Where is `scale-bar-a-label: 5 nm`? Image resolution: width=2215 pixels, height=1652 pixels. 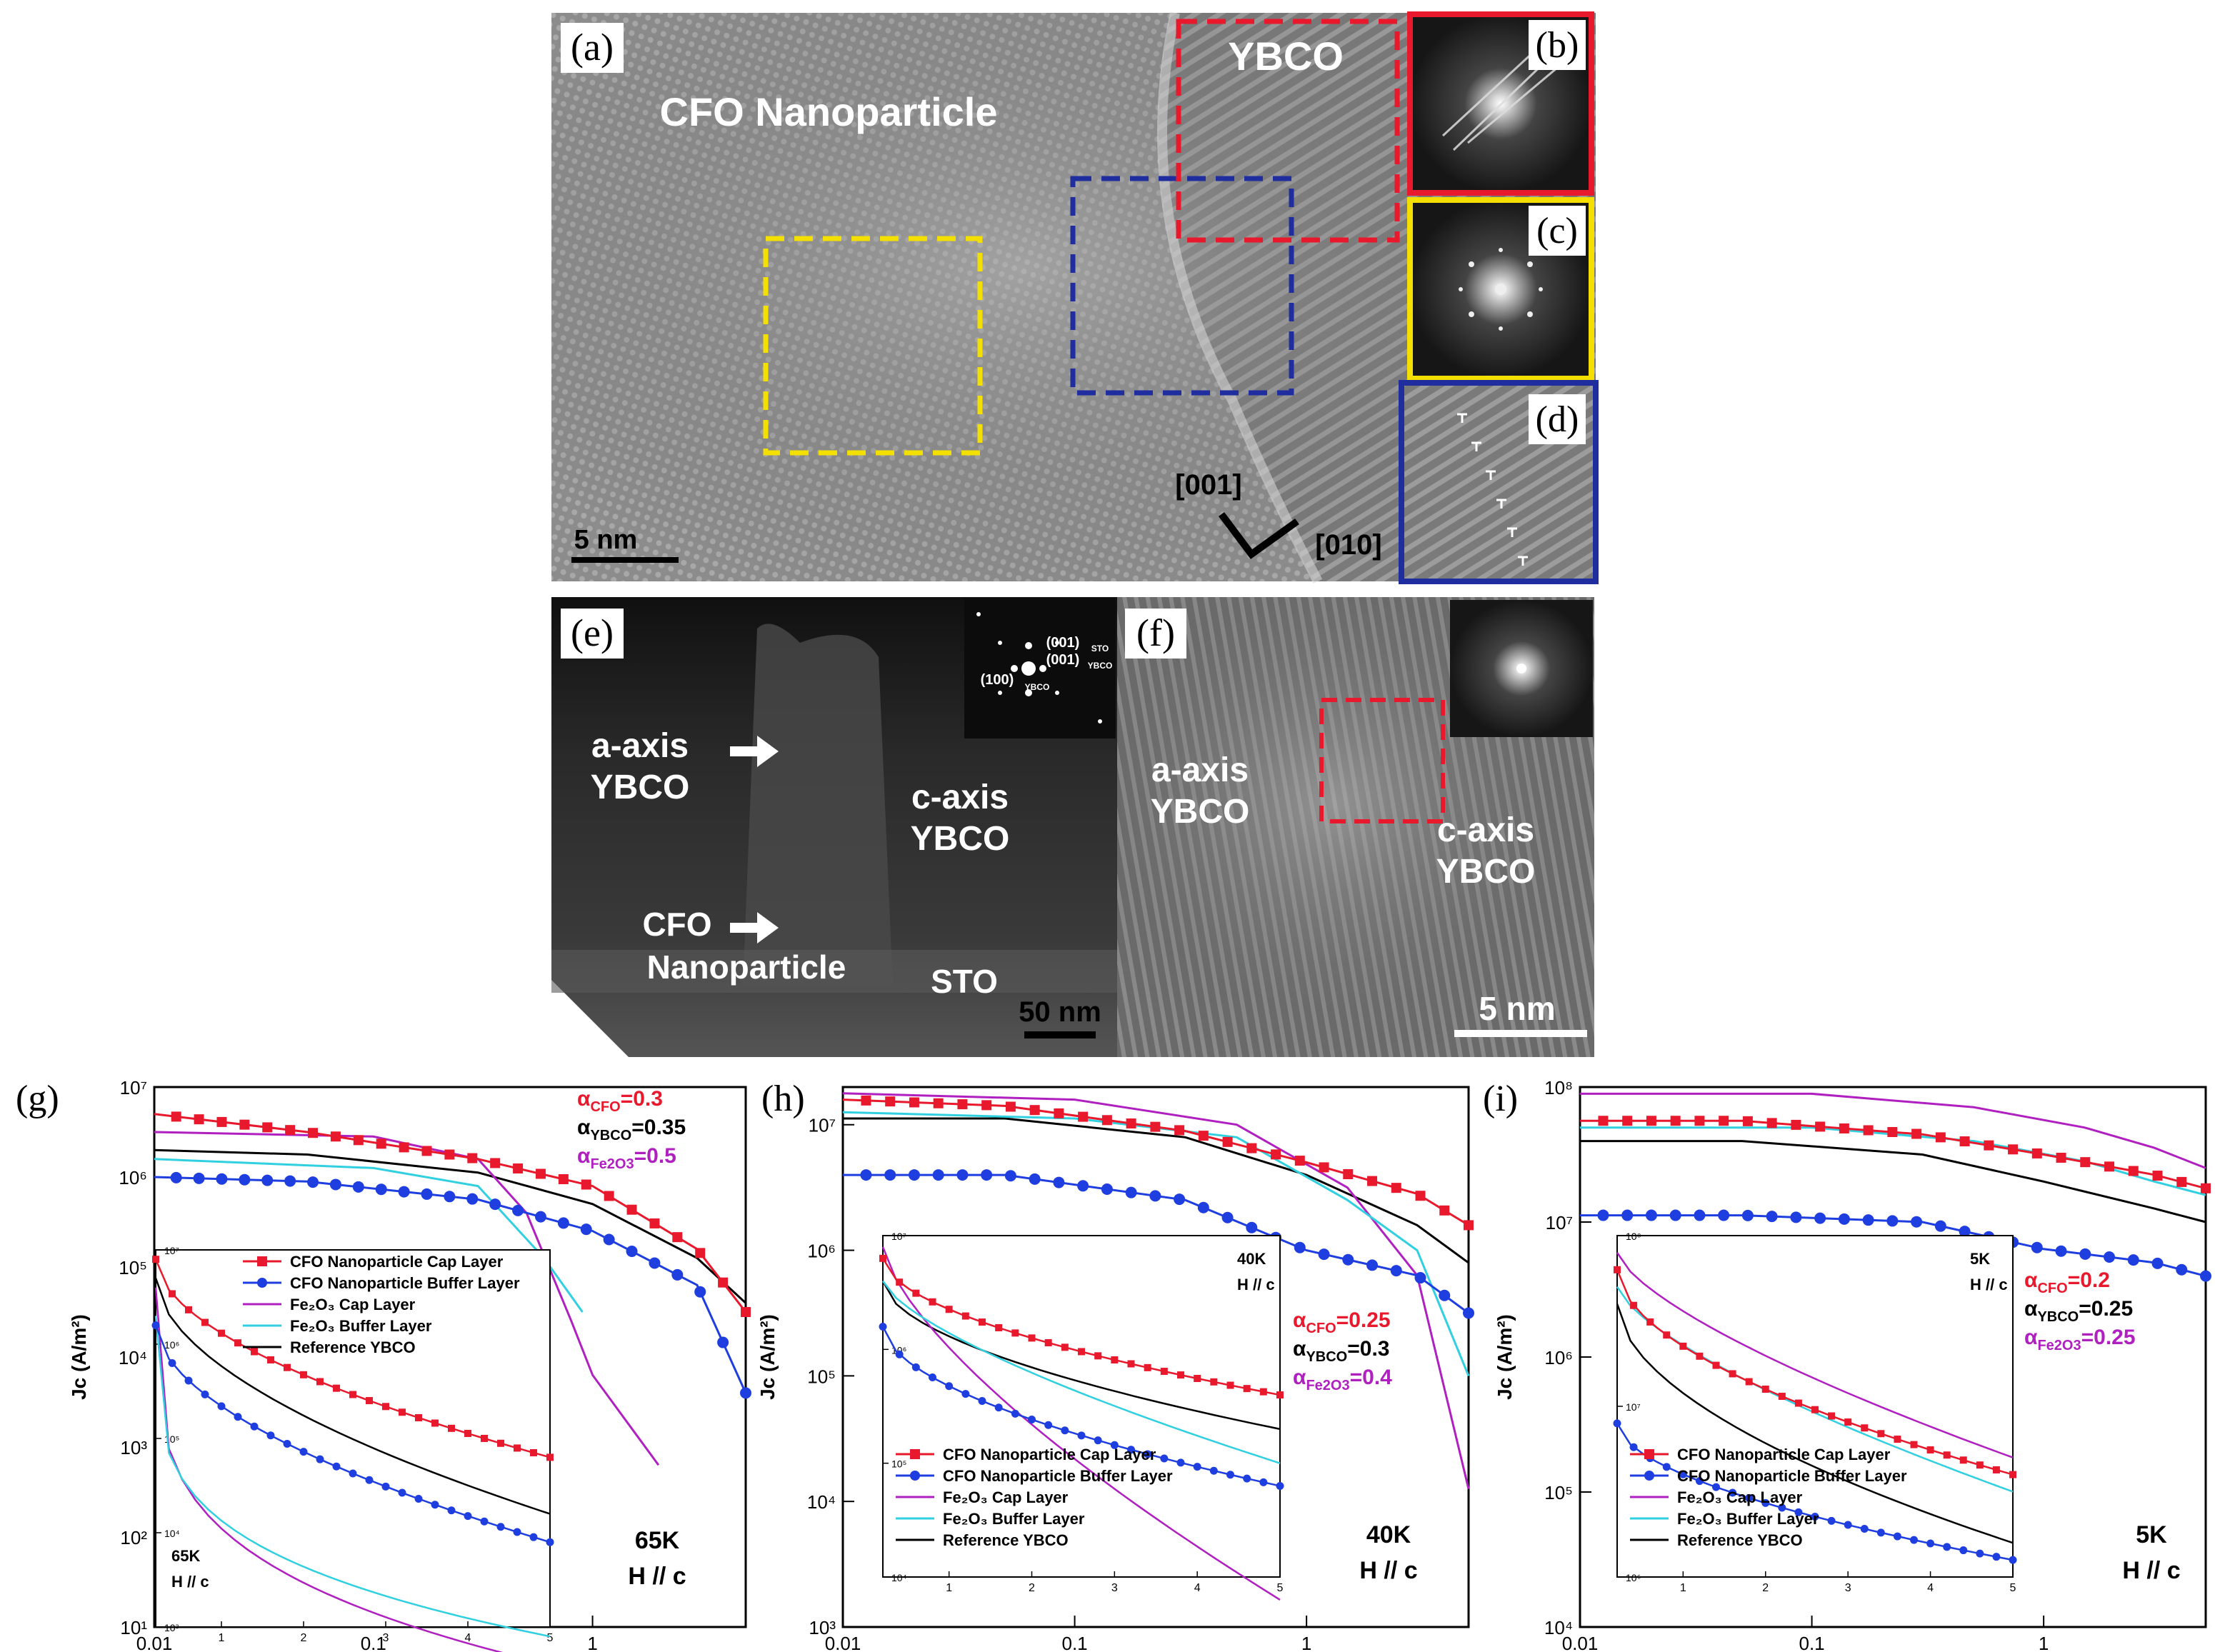
scale-bar-a-label: 5 nm is located at coordinates (606, 540).